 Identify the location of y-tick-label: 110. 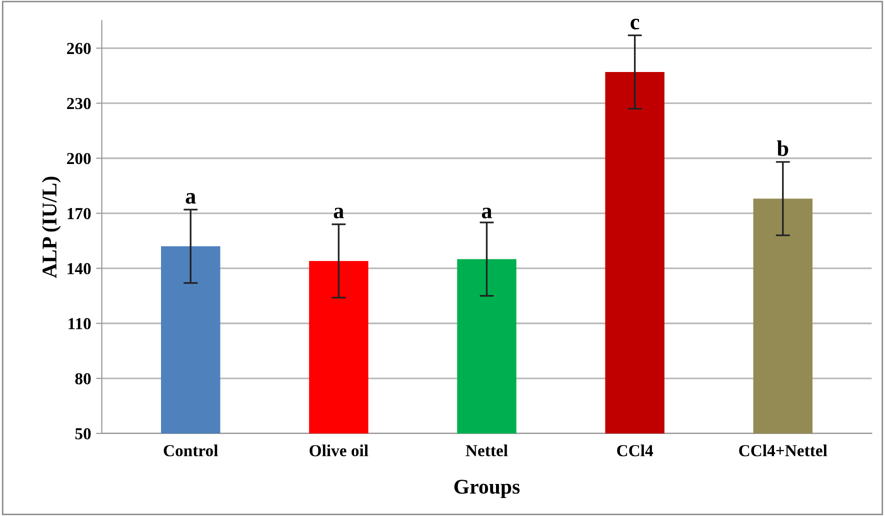
(79, 324).